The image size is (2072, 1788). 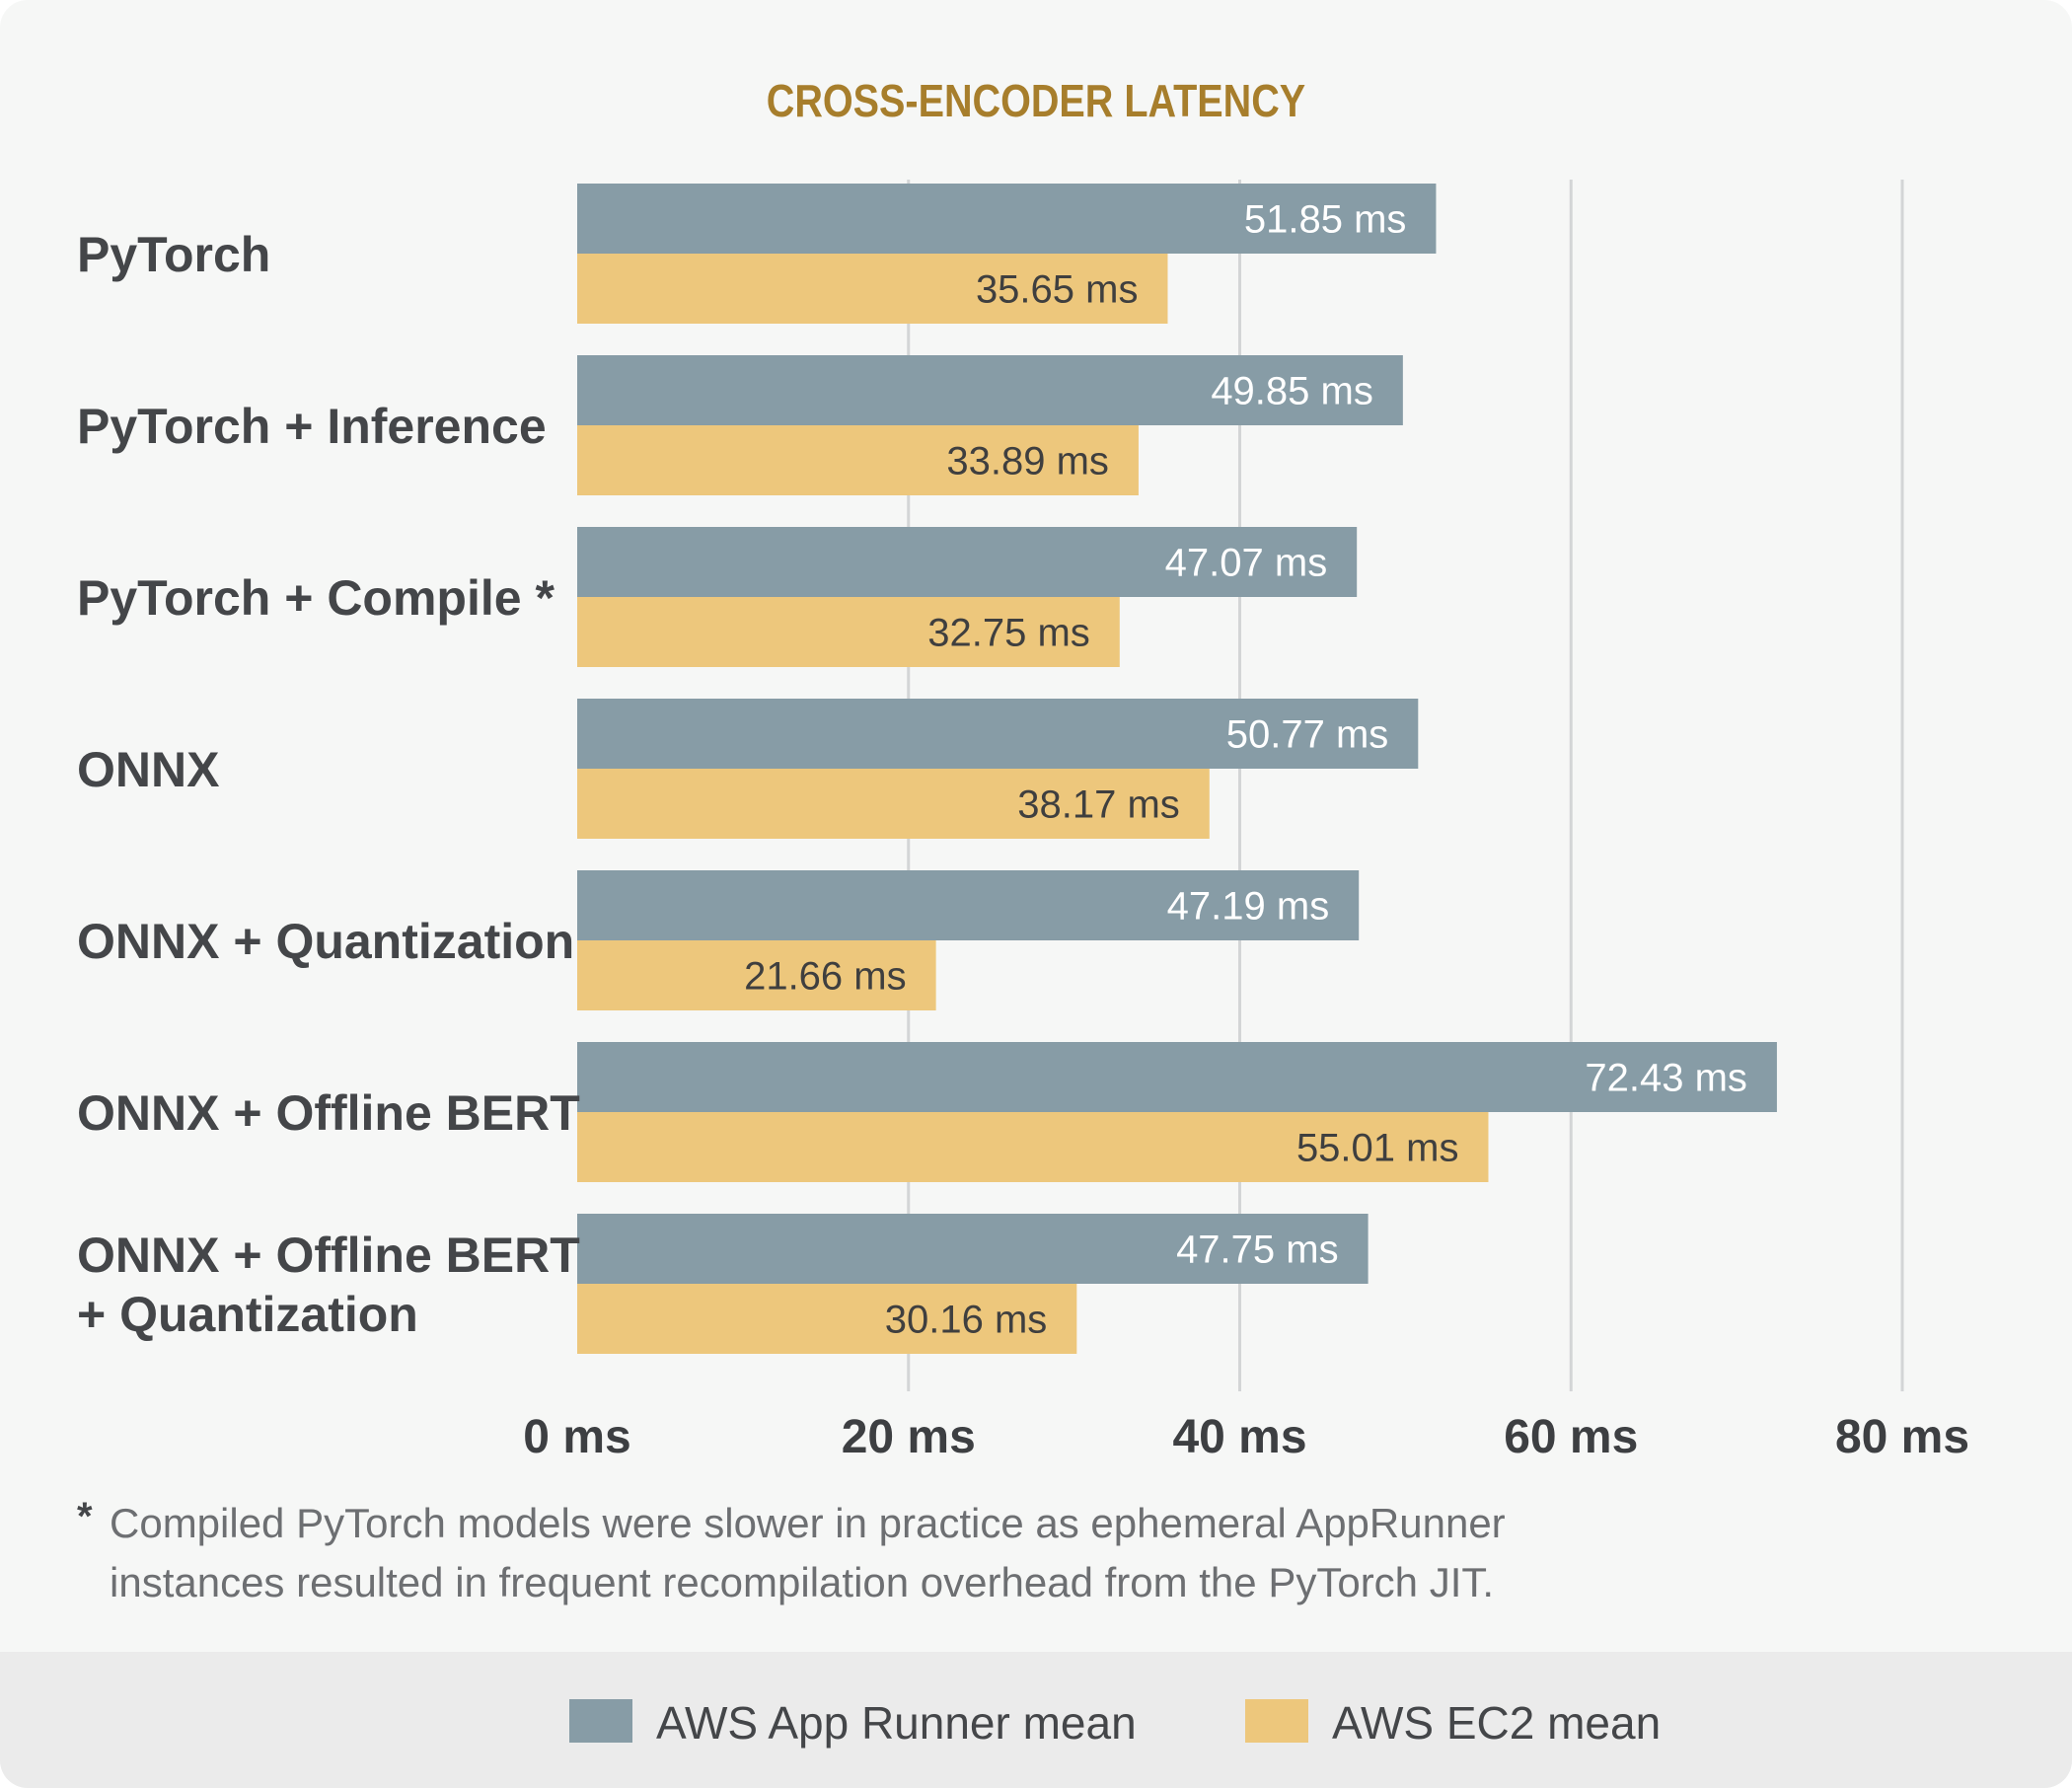 I want to click on bar-value-label: 49.85 ms, so click(x=1292, y=392).